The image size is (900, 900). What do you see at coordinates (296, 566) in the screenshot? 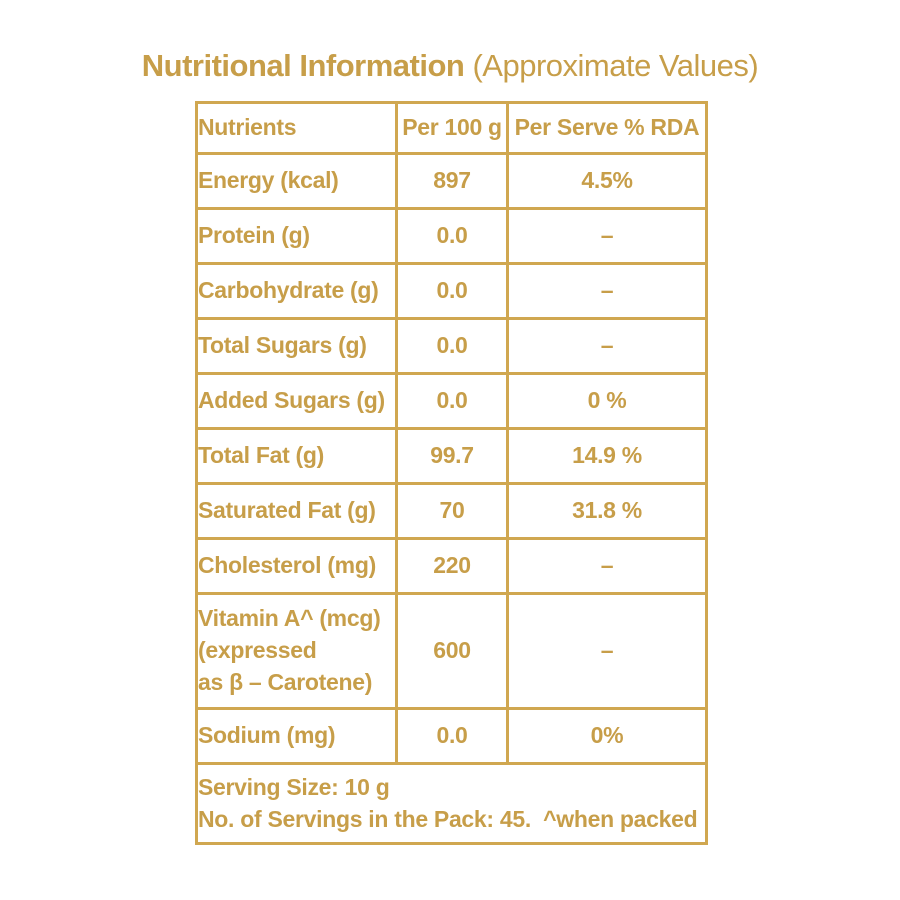
I see `nutrient-cell: Cholesterol (mg)` at bounding box center [296, 566].